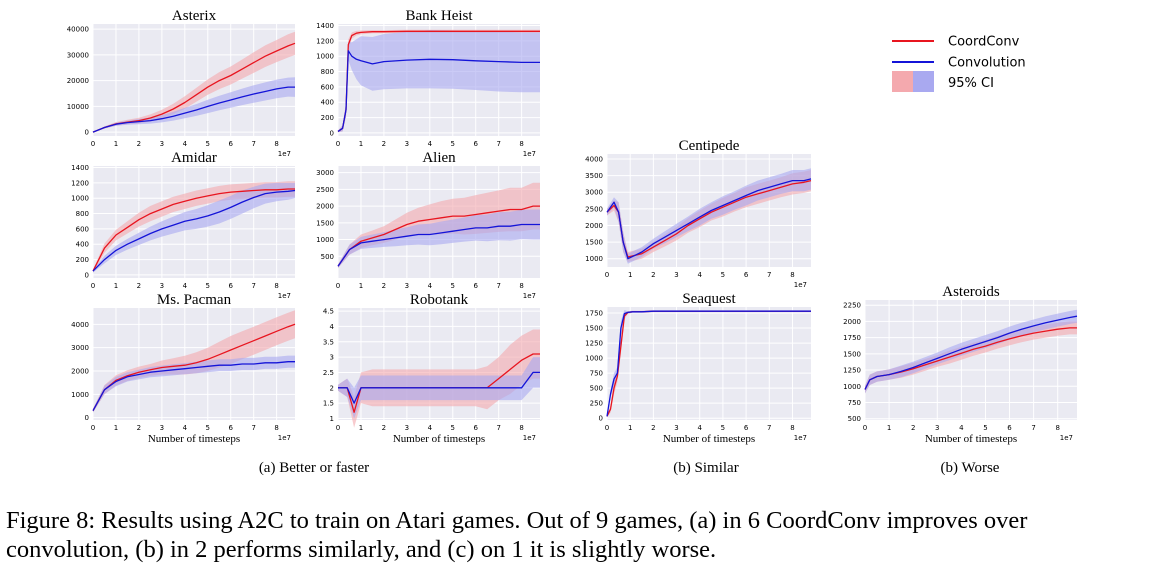 This screenshot has height=568, width=1155. What do you see at coordinates (852, 322) in the screenshot?
I see `asteroids-ytick-label: 2000` at bounding box center [852, 322].